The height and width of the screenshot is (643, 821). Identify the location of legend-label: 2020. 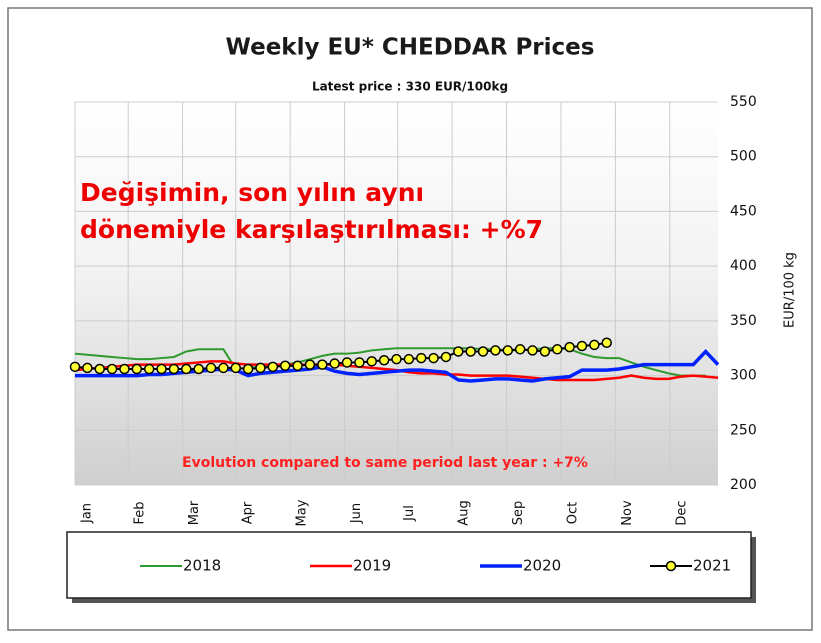
(542, 566).